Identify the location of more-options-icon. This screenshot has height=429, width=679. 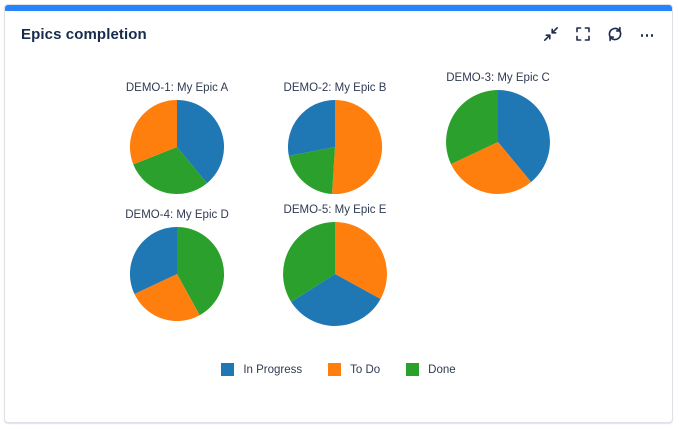
(647, 34).